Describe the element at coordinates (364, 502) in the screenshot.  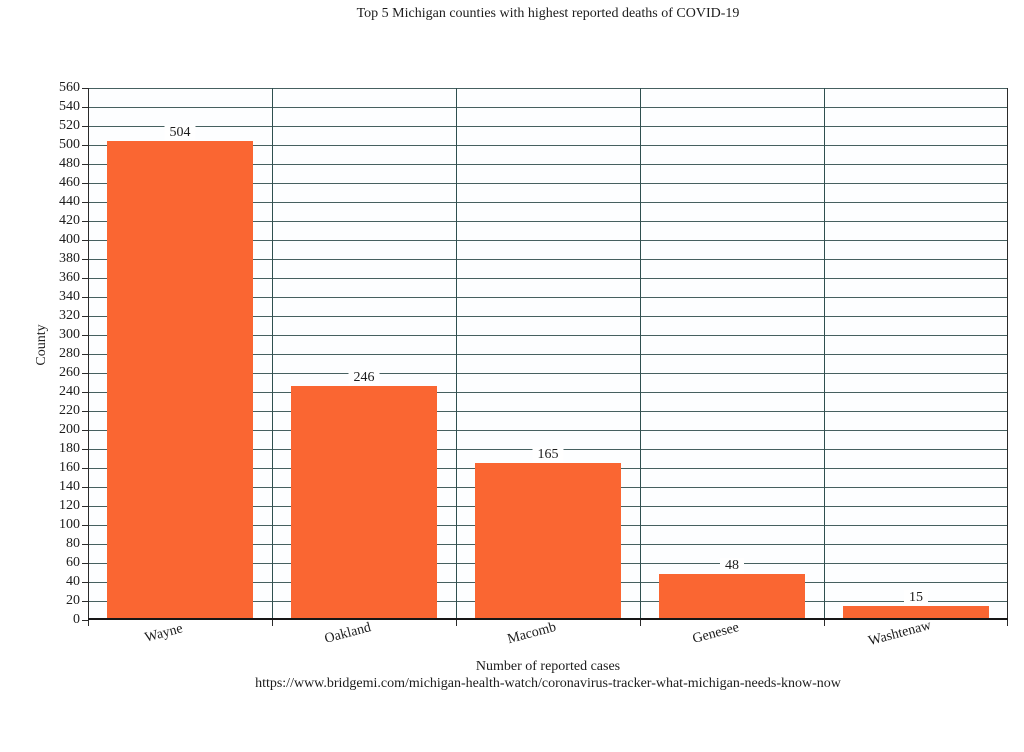
I see `bar-oakland` at that location.